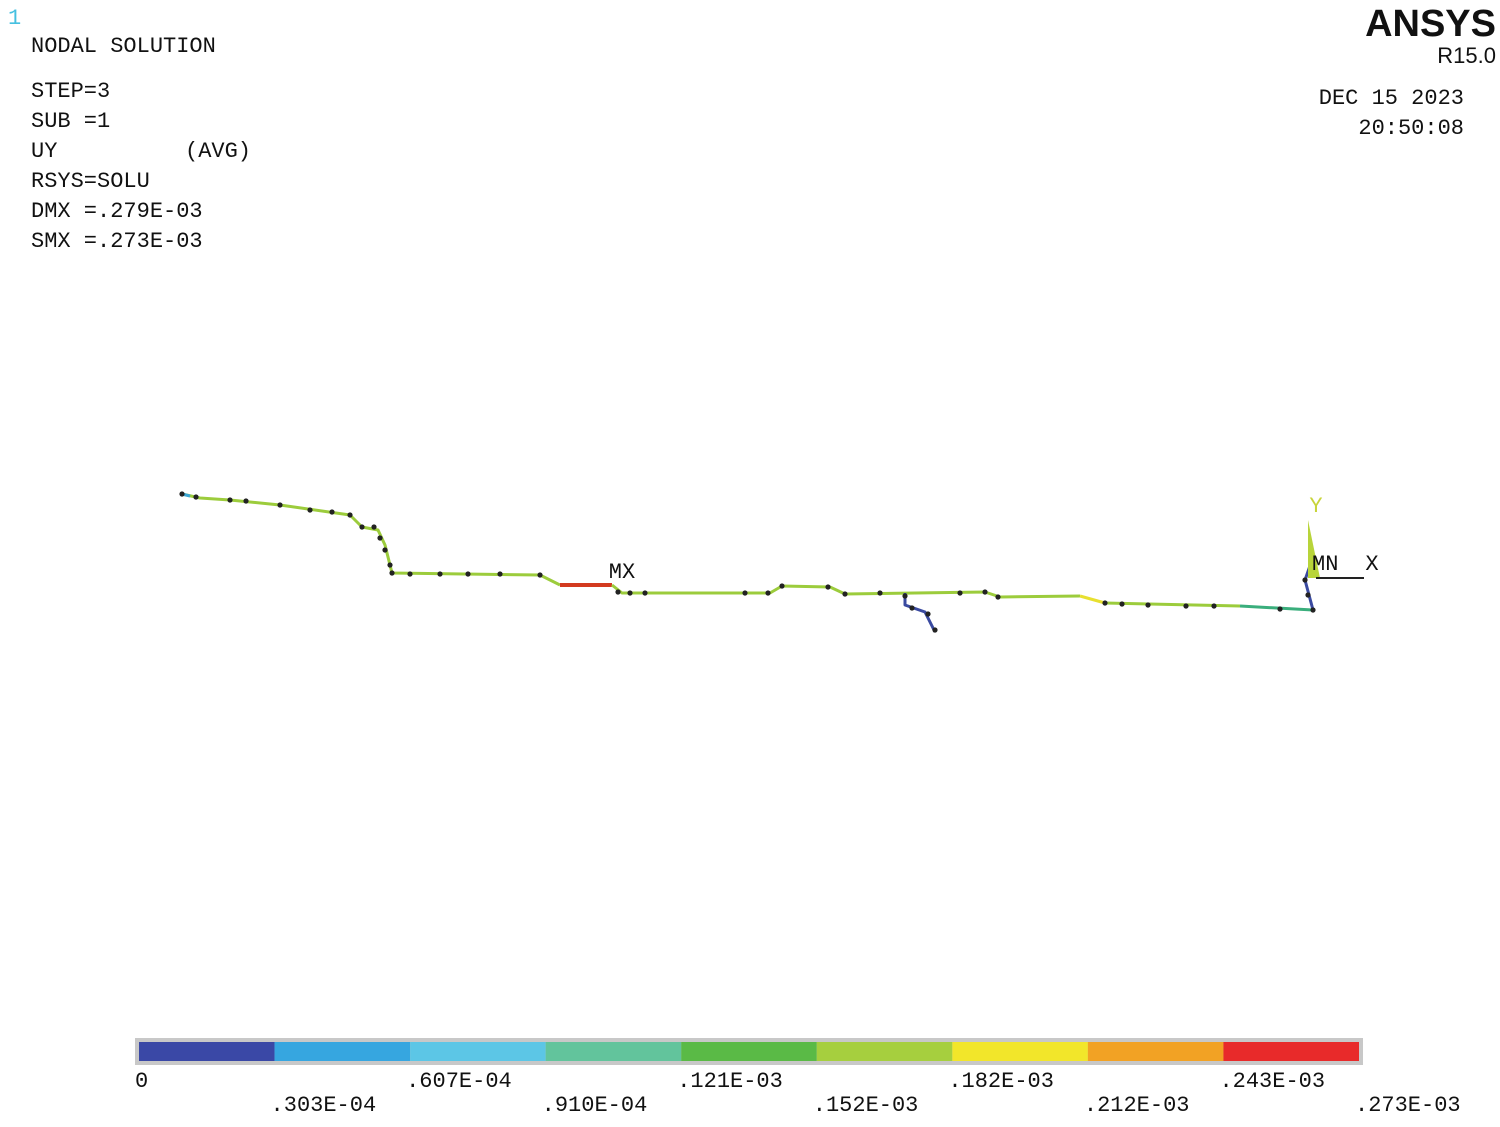  Describe the element at coordinates (14, 18) in the screenshot. I see `window-number: 1` at that location.